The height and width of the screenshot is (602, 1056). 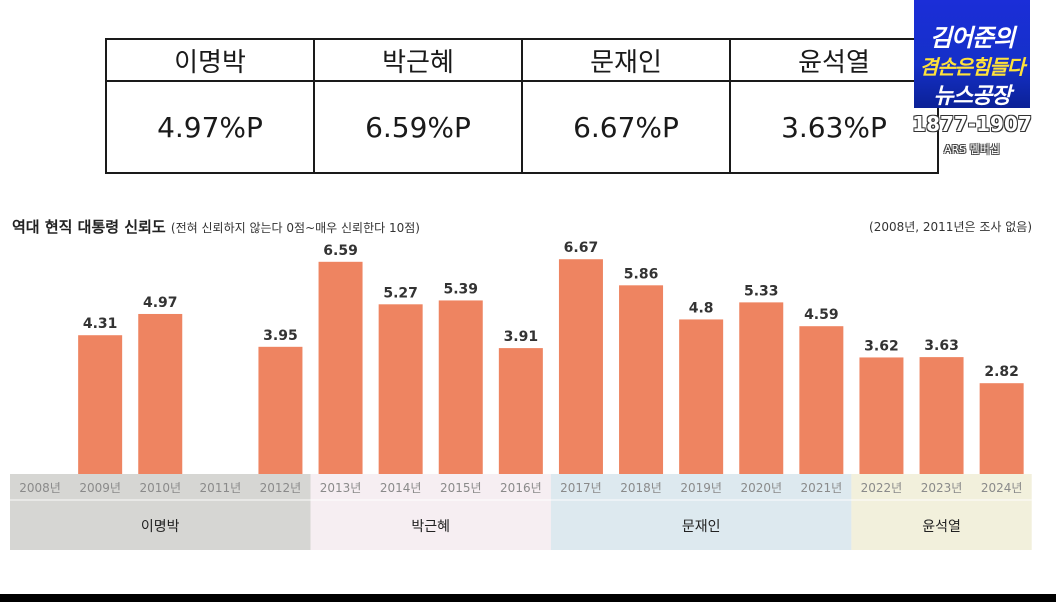 I want to click on chart-note: (2008년, 2011년은 조사 없음), so click(x=950, y=227).